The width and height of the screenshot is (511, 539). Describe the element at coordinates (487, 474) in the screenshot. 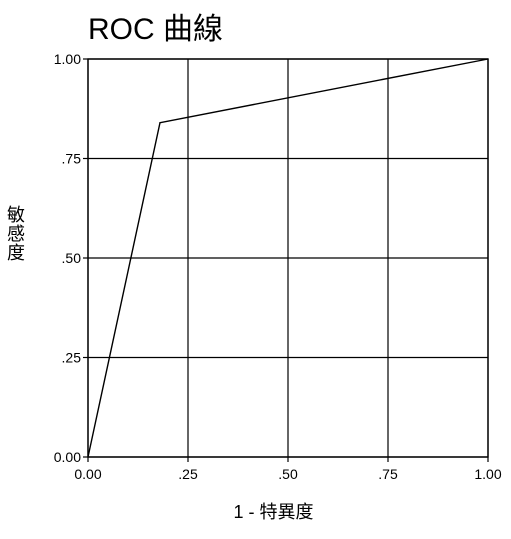

I see `x-tick-label-4: 1.00` at that location.